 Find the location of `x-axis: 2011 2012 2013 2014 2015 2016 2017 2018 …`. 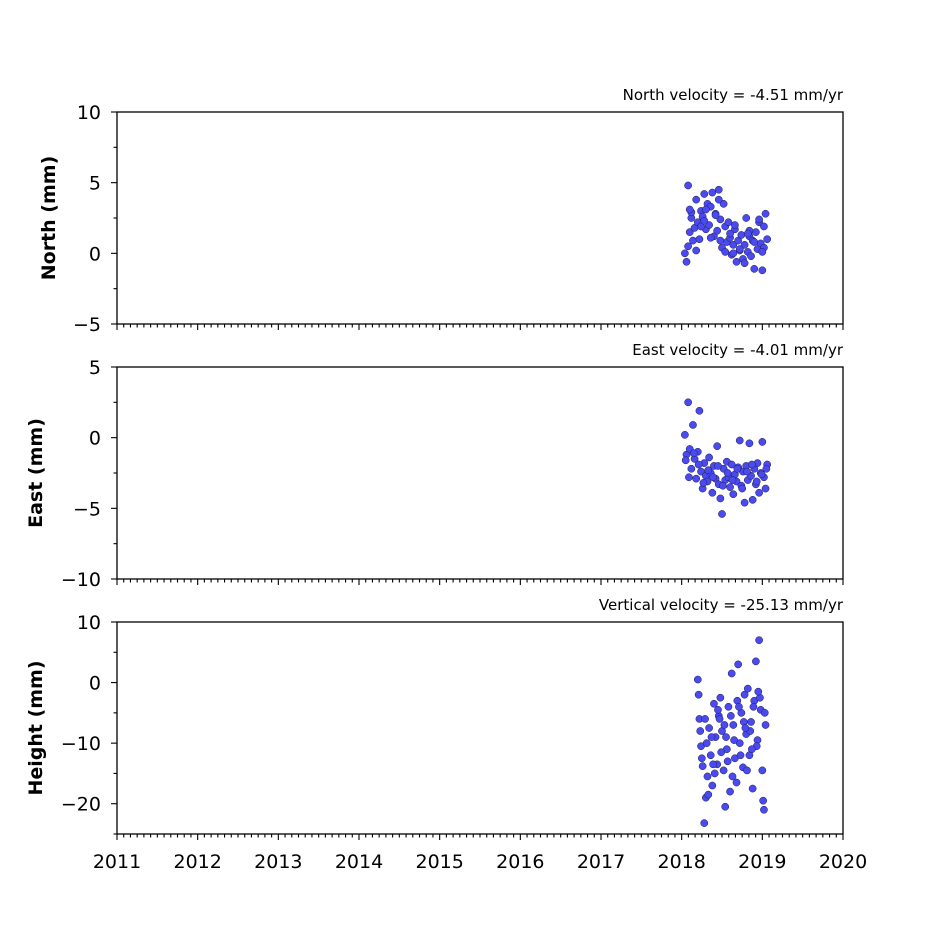

x-axis: 2011 2012 2013 2014 2015 2016 2017 2018 … is located at coordinates (480, 862).